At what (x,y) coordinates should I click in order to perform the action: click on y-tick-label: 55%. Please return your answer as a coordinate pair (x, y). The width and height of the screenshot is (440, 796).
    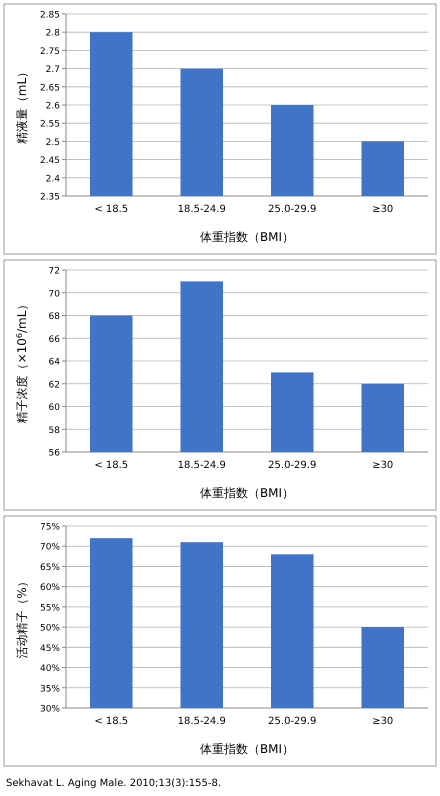
    Looking at the image, I should click on (50, 608).